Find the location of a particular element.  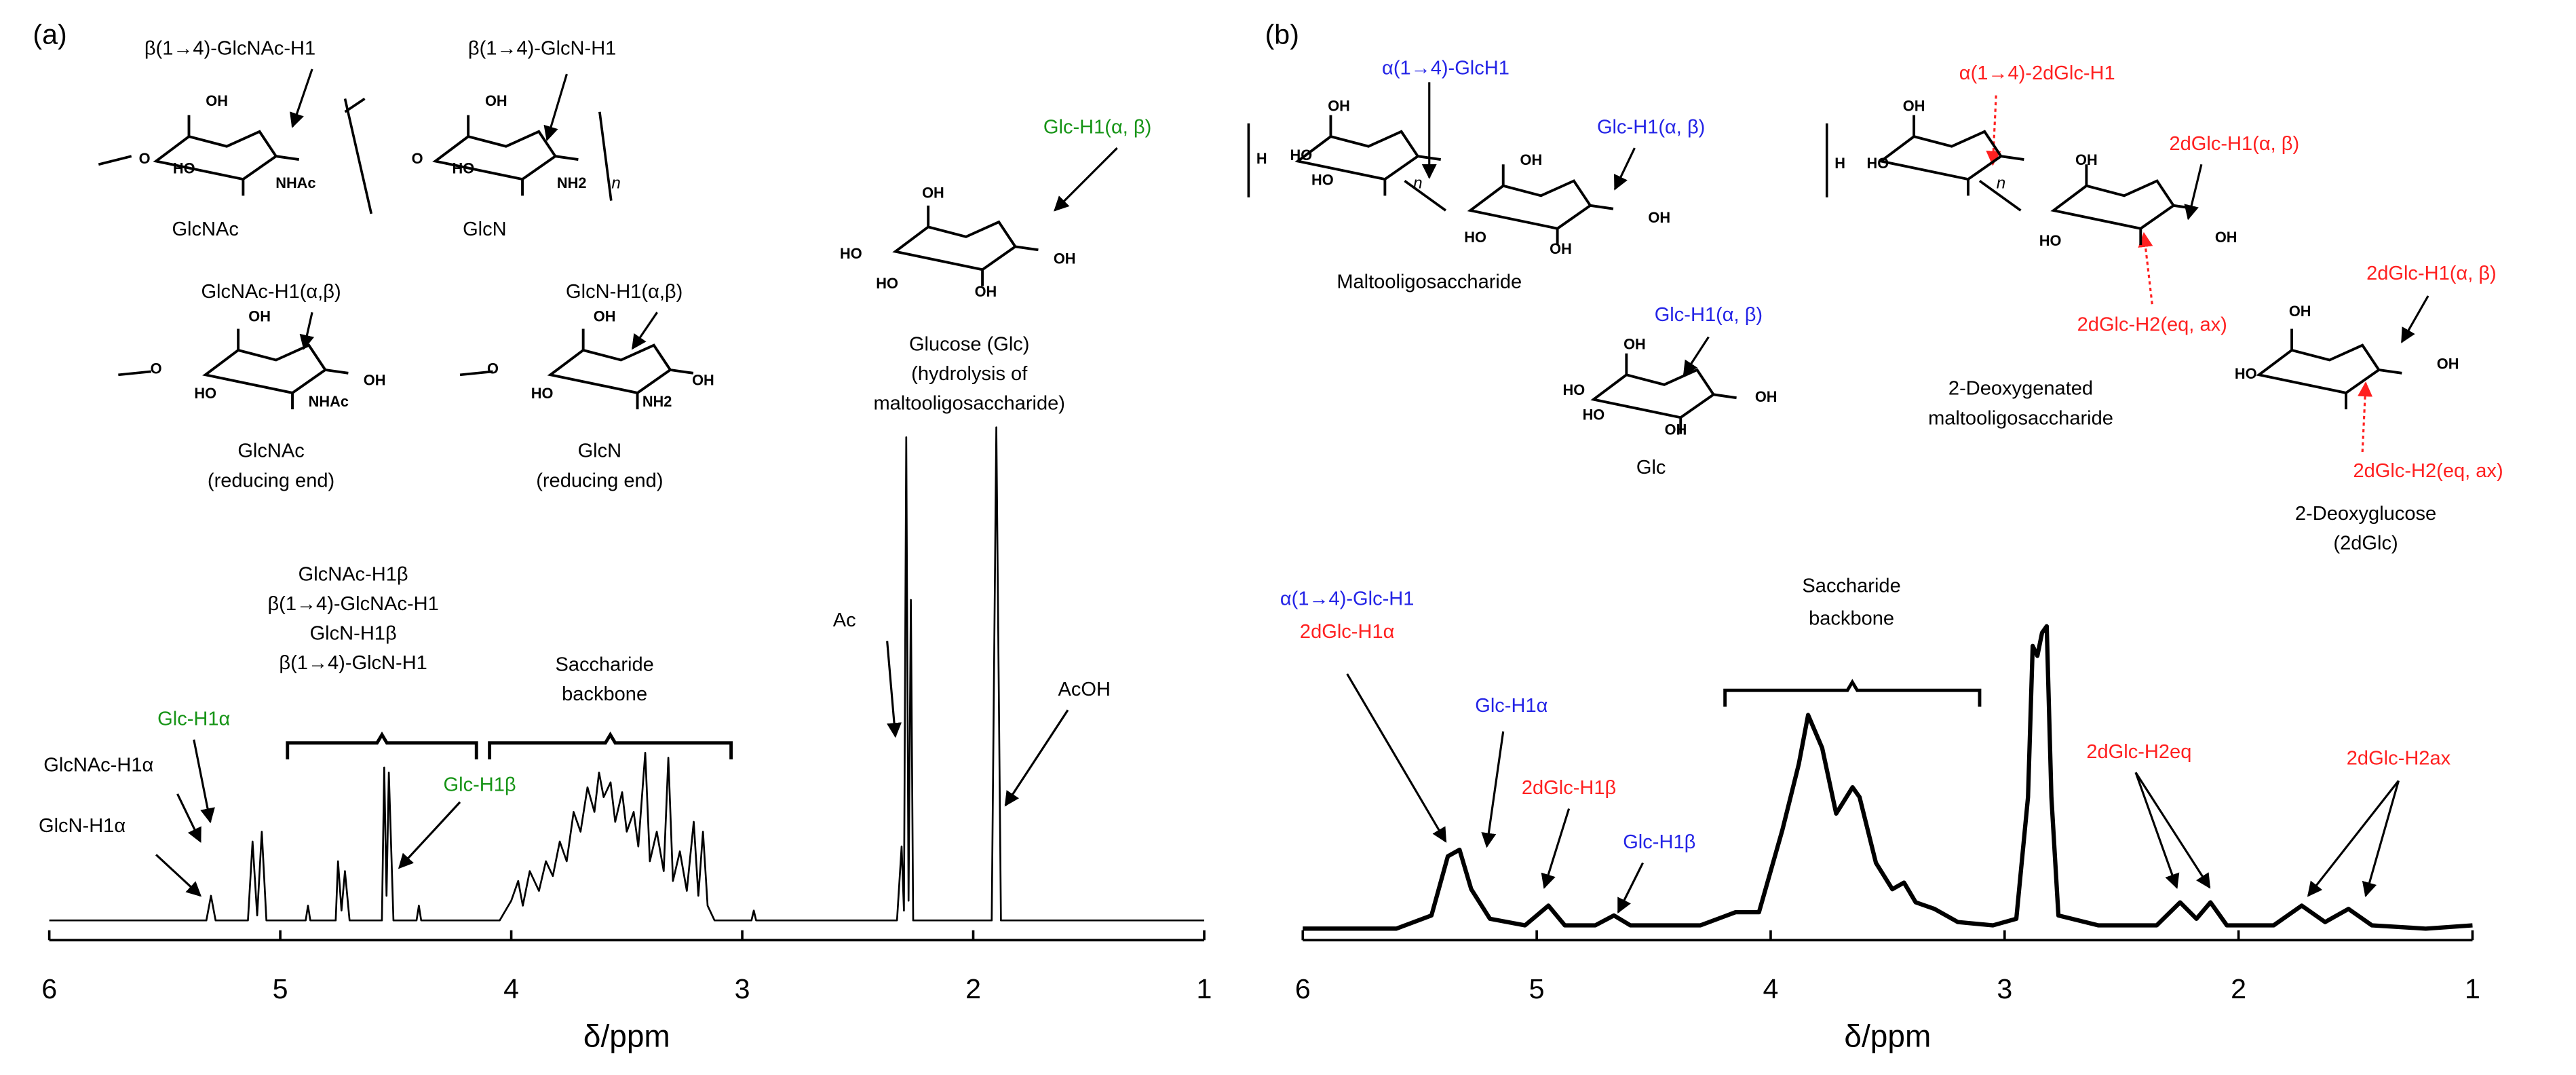

annotation: 2-Deoxyglucose is located at coordinates (2365, 514).